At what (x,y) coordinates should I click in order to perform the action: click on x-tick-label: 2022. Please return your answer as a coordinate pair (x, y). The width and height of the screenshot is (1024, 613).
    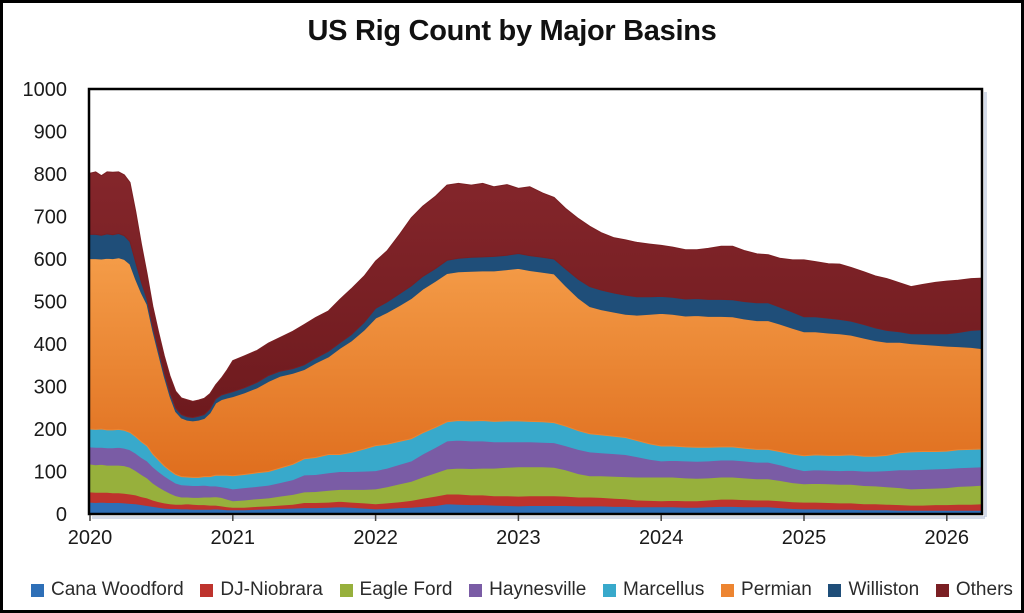
    Looking at the image, I should click on (375, 538).